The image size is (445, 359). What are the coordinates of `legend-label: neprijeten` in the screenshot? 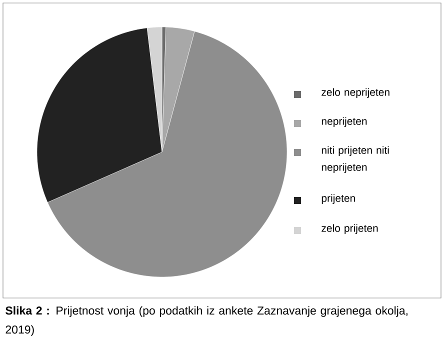 It's located at (344, 122).